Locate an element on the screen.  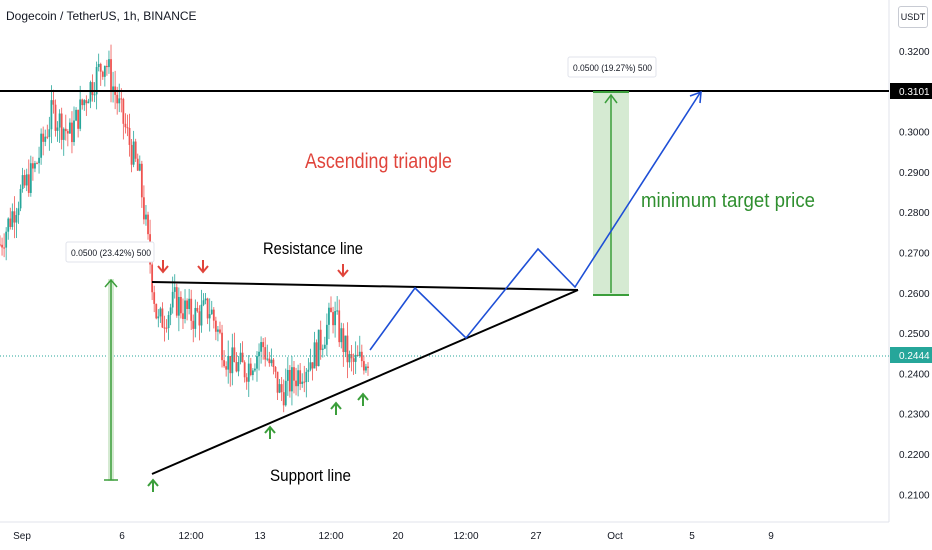
resistance-touch-arrows is located at coordinates (253, 269).